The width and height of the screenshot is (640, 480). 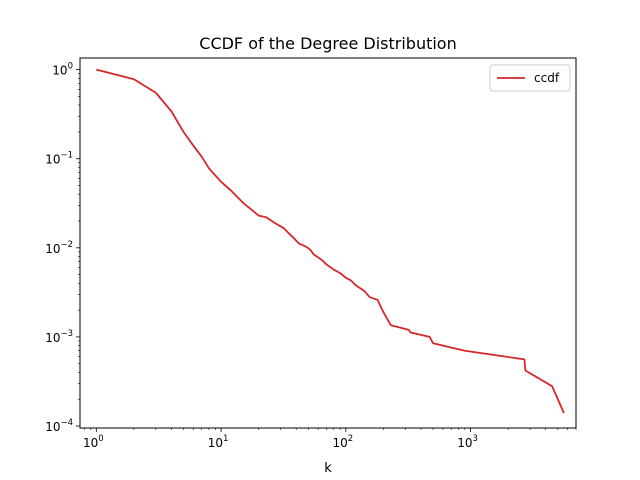 What do you see at coordinates (59, 159) in the screenshot?
I see `y-tick-label: 10⁻¹` at bounding box center [59, 159].